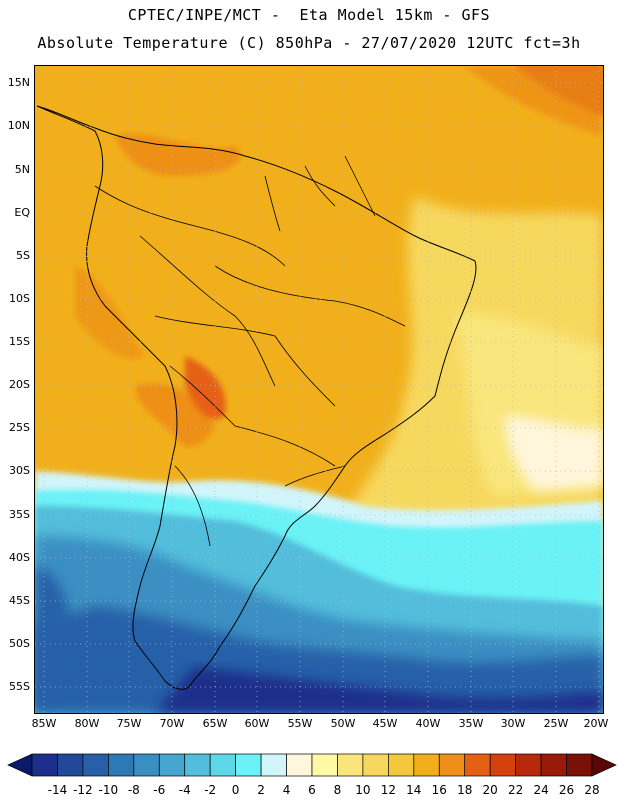 The image size is (618, 800). I want to click on lat-label: 15S, so click(19, 341).